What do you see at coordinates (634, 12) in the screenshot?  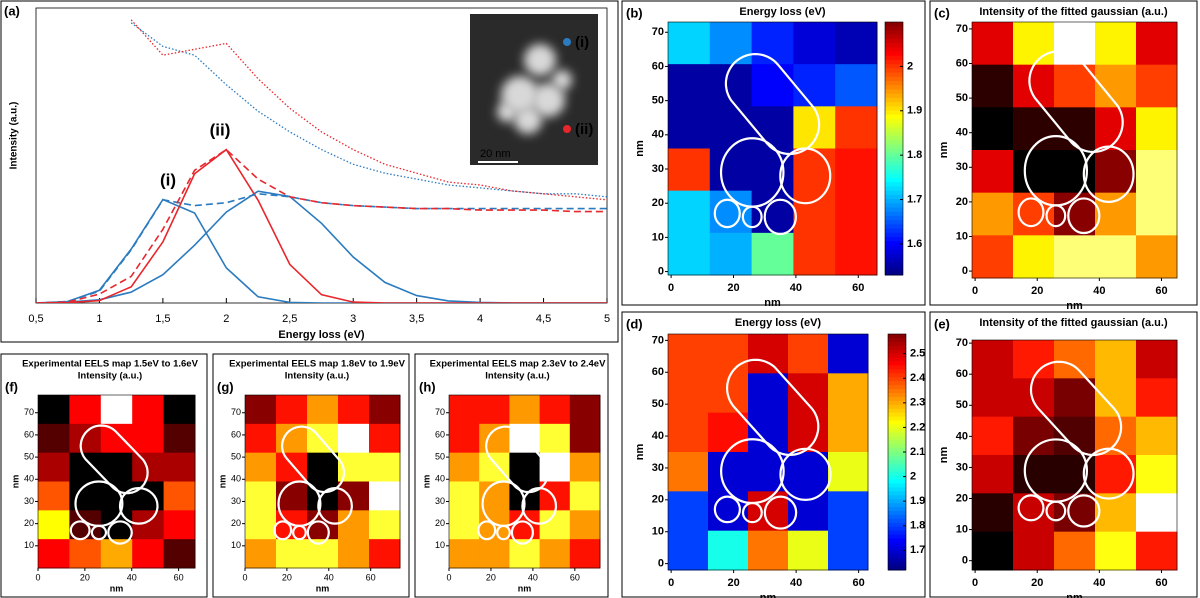 I see `panel-label: (b)` at bounding box center [634, 12].